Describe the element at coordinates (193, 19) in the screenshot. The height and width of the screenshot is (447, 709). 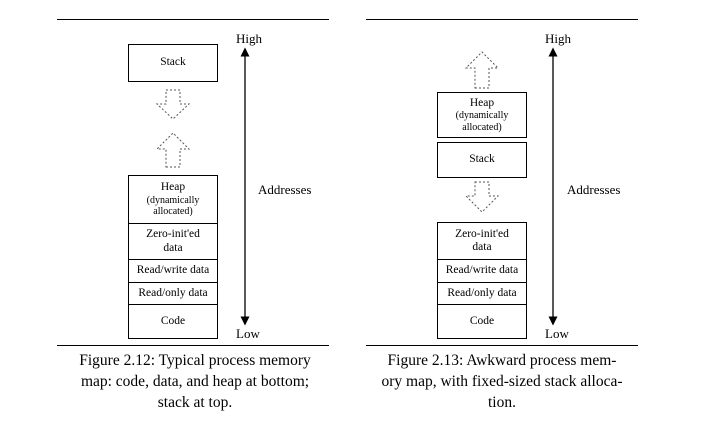
I see `top-rule-left` at that location.